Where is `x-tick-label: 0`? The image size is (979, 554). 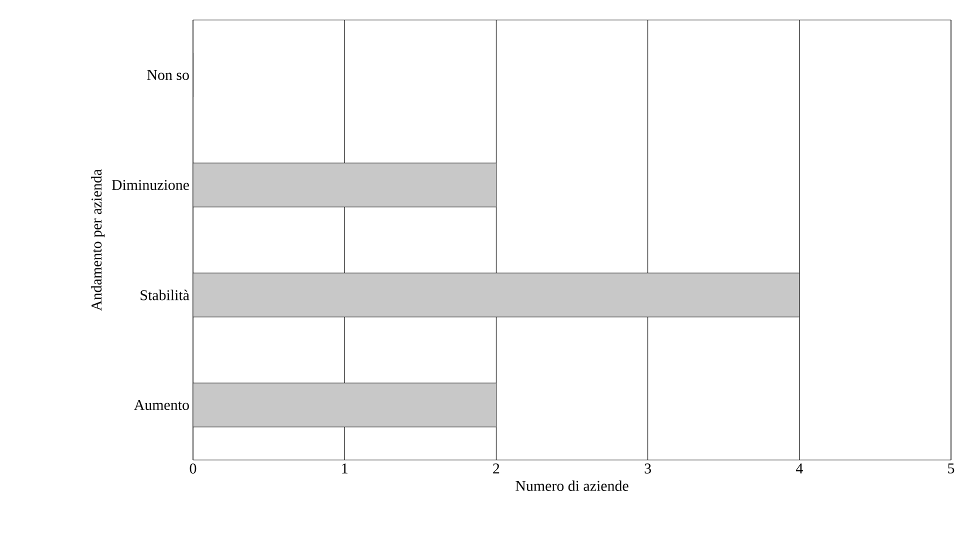
x-tick-label: 0 is located at coordinates (193, 469).